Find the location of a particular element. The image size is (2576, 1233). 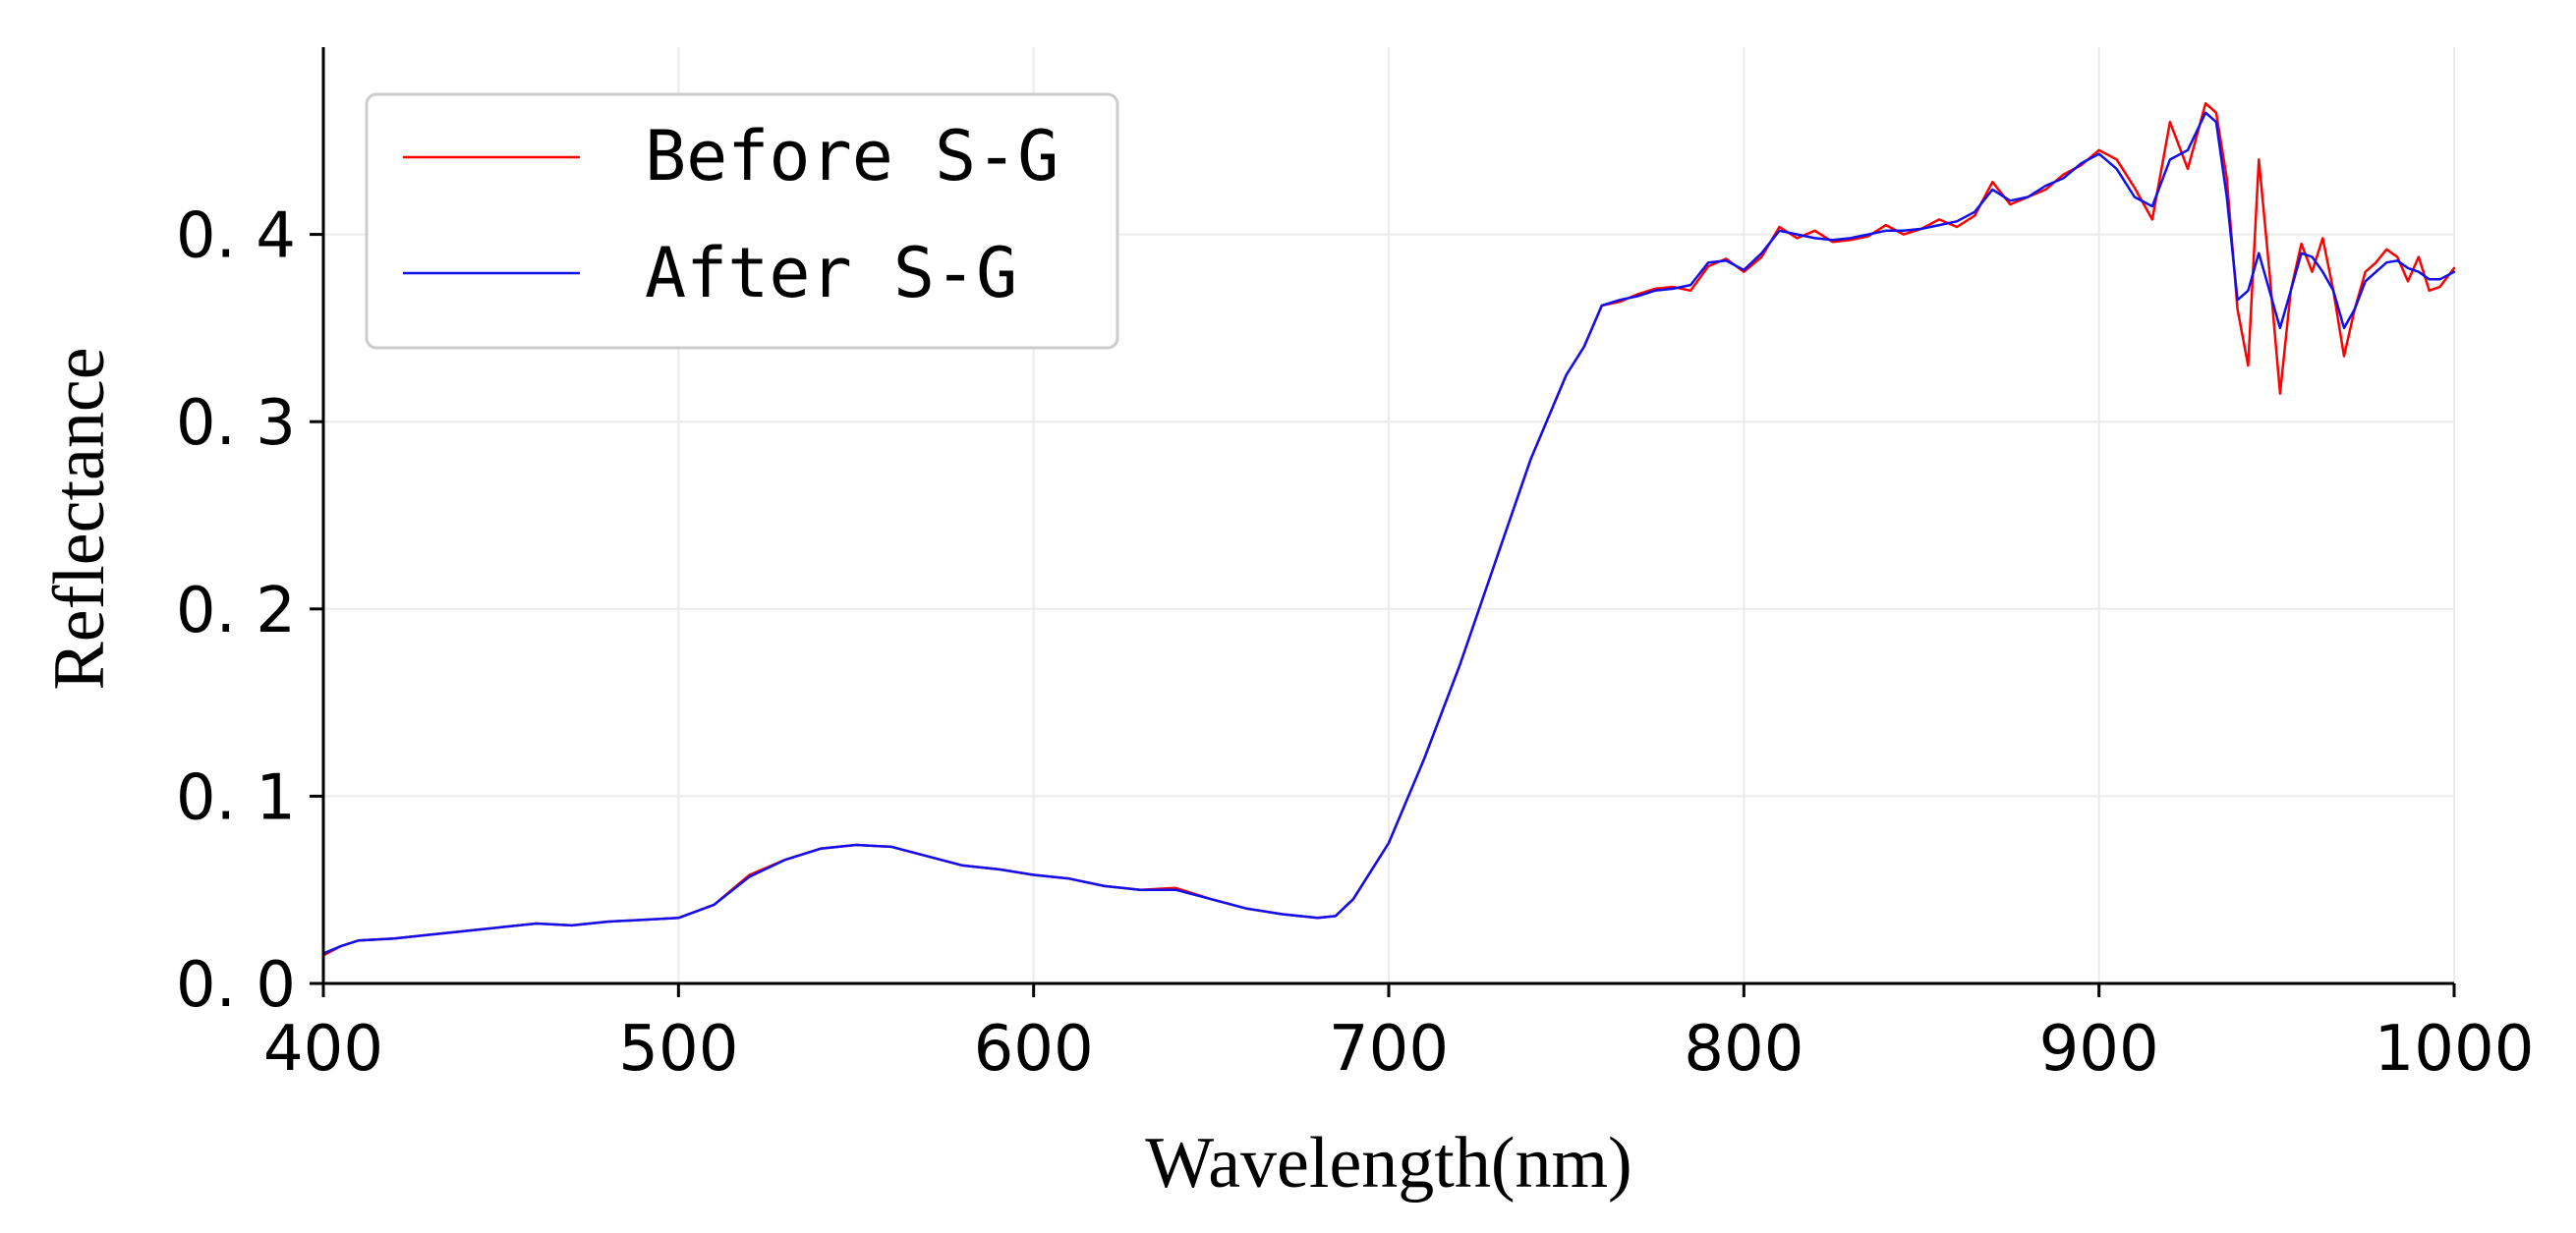

x-ticks: 400 500 600 700 800 900 1000 is located at coordinates (1399, 1034).